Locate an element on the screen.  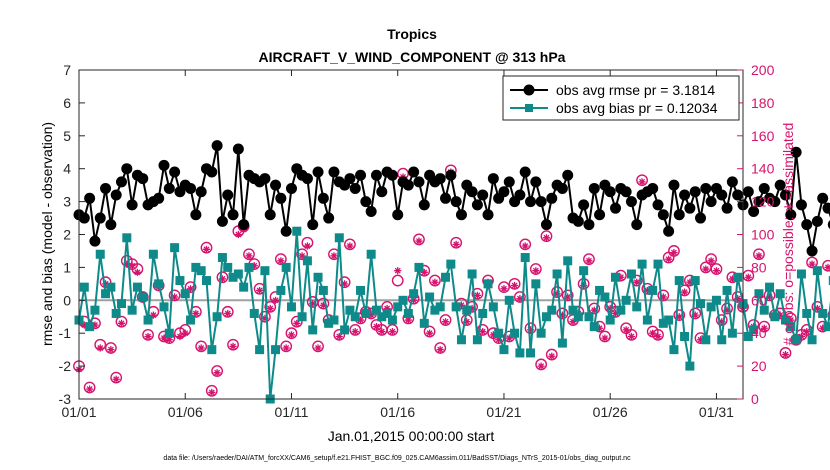
legend-rmse-label: obs avg rmse pr = 3.1814 is located at coordinates (635, 90).